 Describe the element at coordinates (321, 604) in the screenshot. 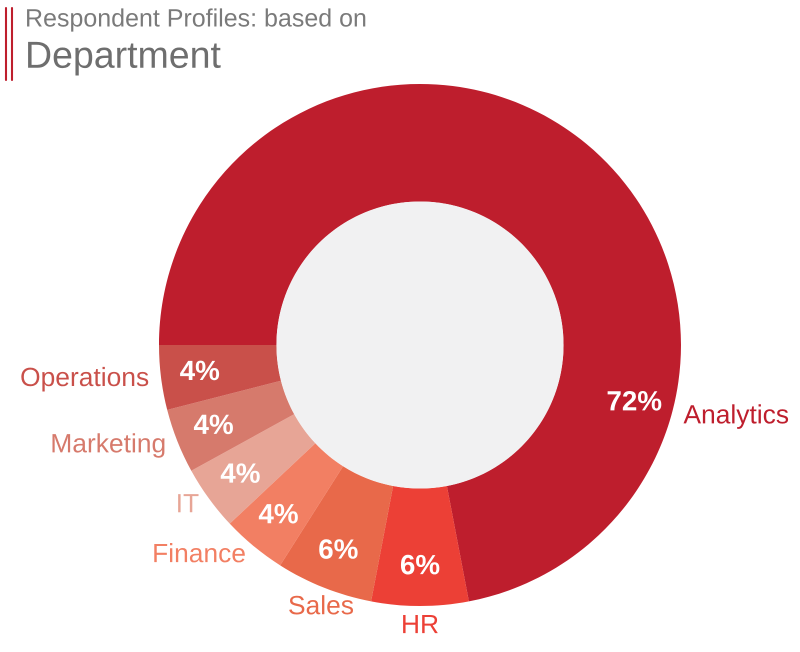

I see `slice-label: Sales` at that location.